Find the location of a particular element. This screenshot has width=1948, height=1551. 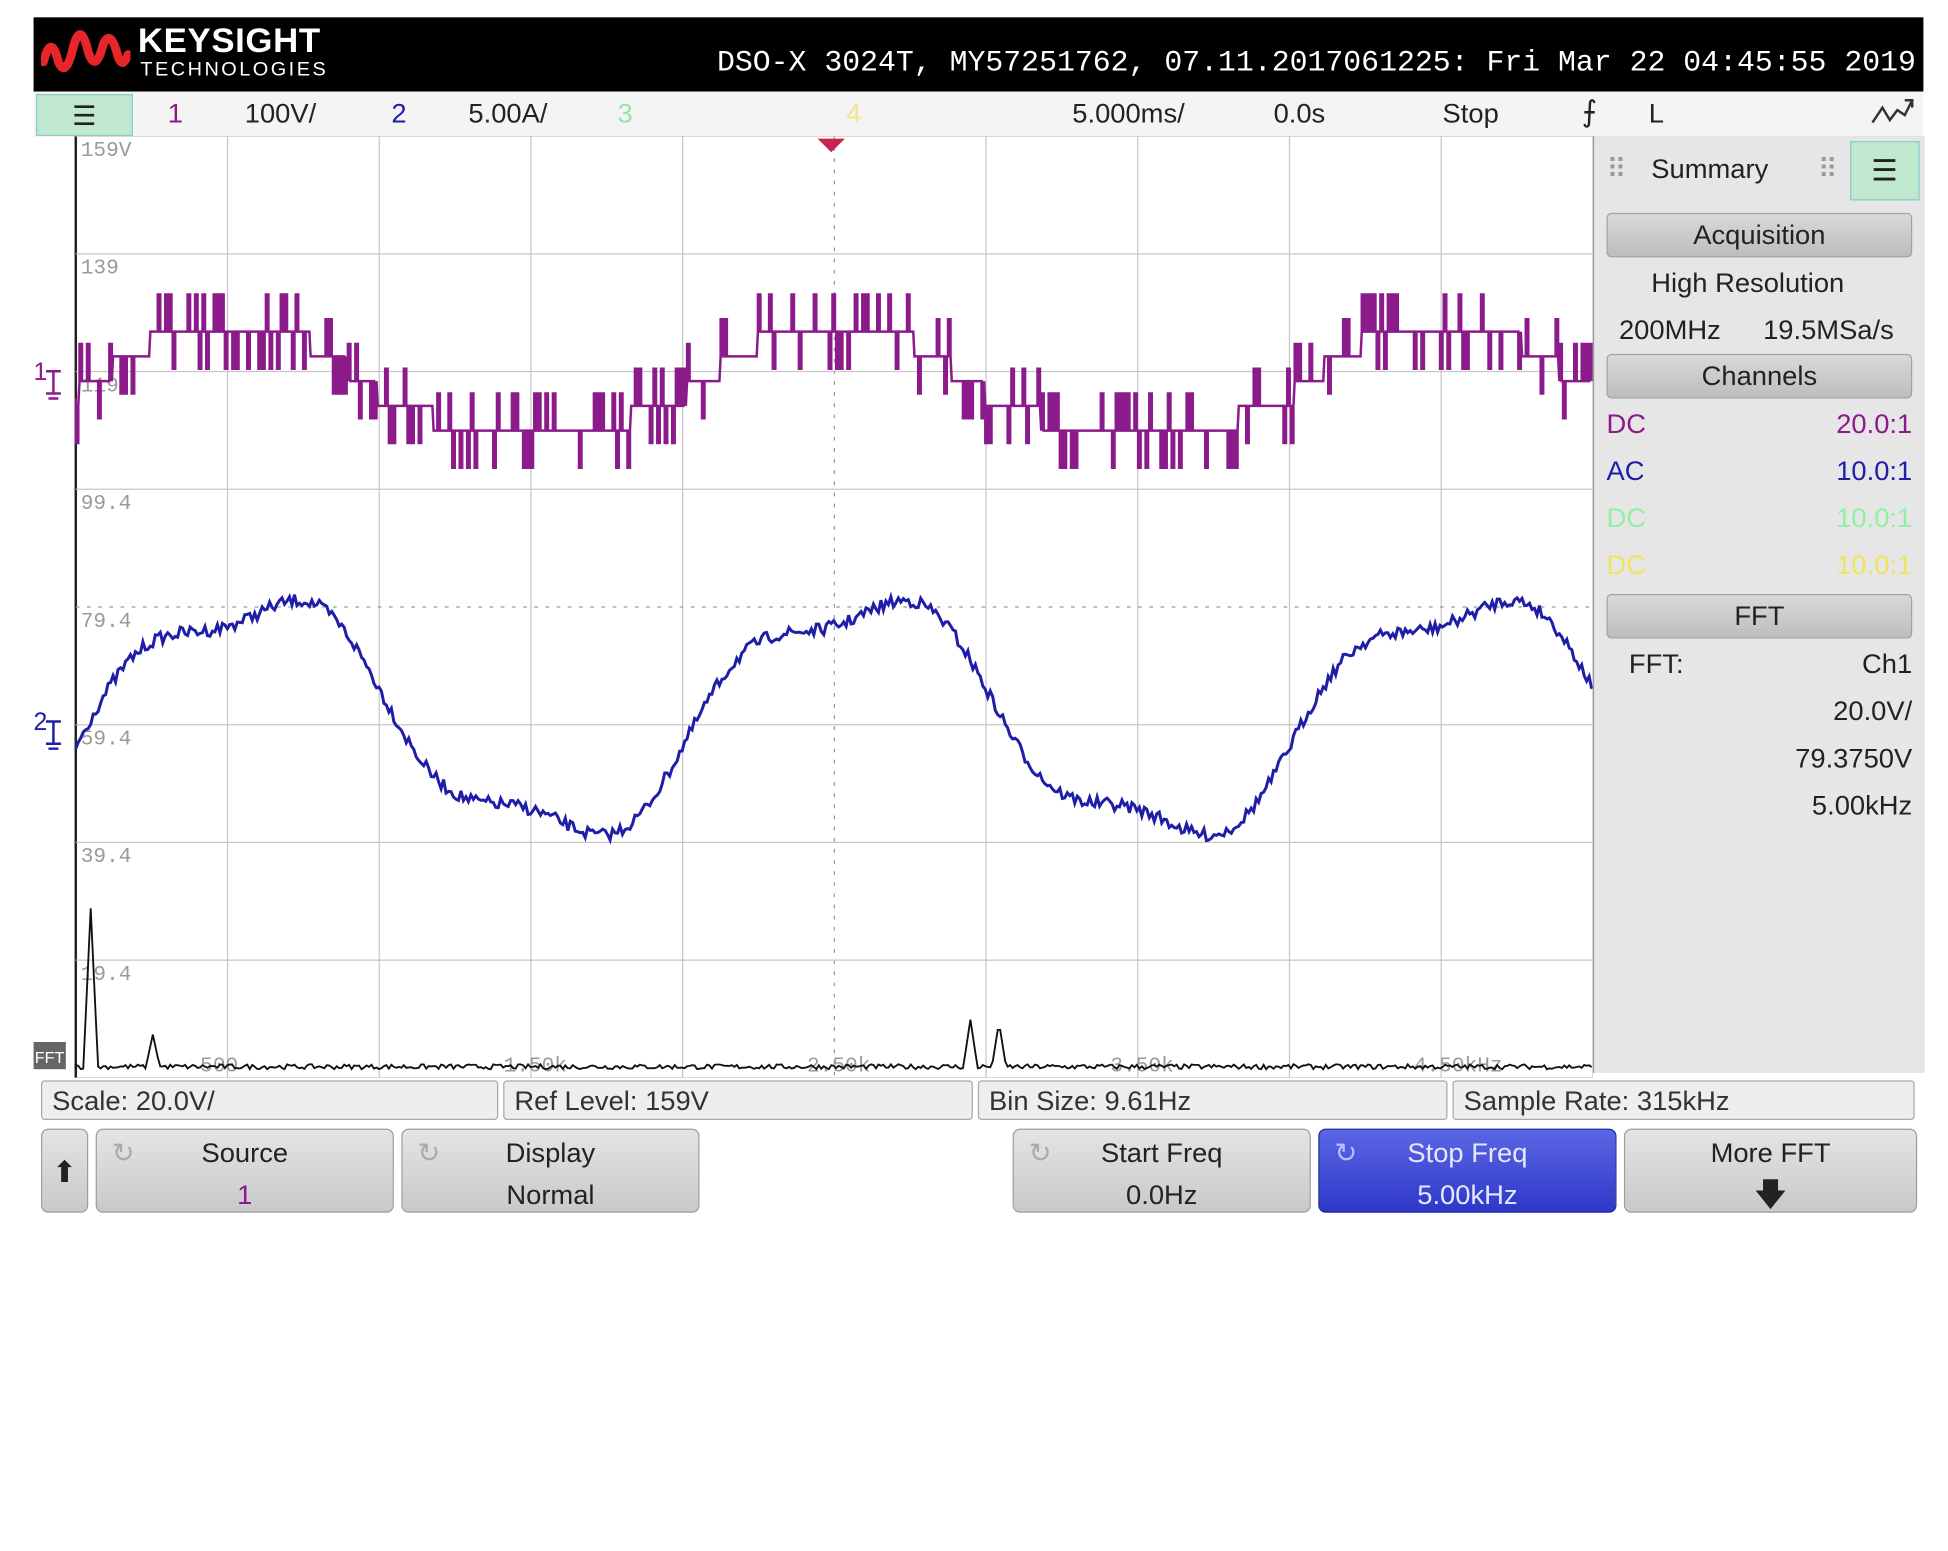

drag-handle-icon: ⠿ is located at coordinates (1616, 169).